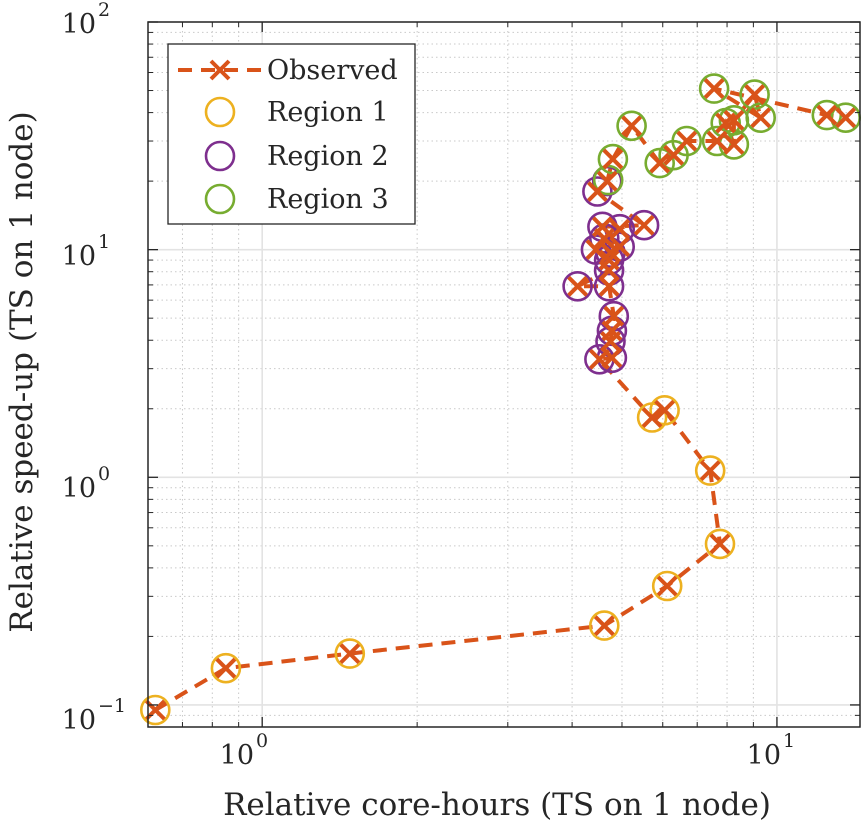  I want to click on x-tick-exponent-0: 0, so click(262, 741).